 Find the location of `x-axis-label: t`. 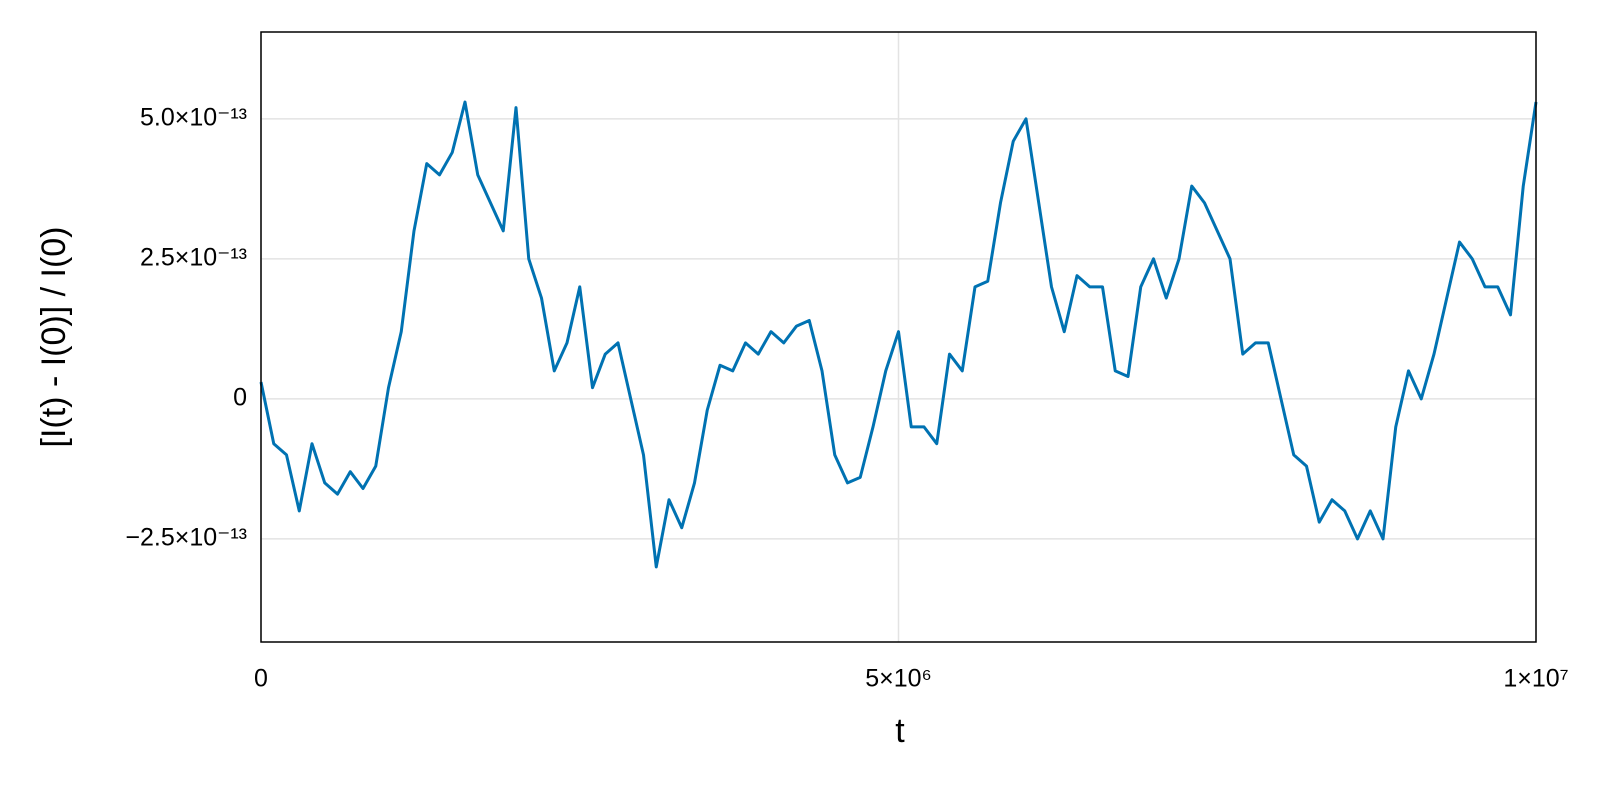

x-axis-label: t is located at coordinates (900, 731).